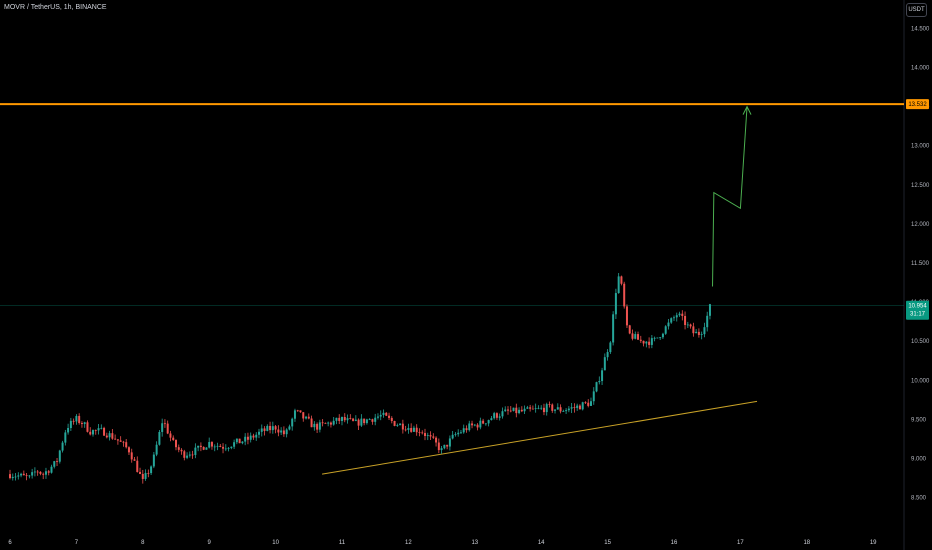 This screenshot has height=550, width=932. Describe the element at coordinates (474, 543) in the screenshot. I see `x-tick-label: 13` at that location.